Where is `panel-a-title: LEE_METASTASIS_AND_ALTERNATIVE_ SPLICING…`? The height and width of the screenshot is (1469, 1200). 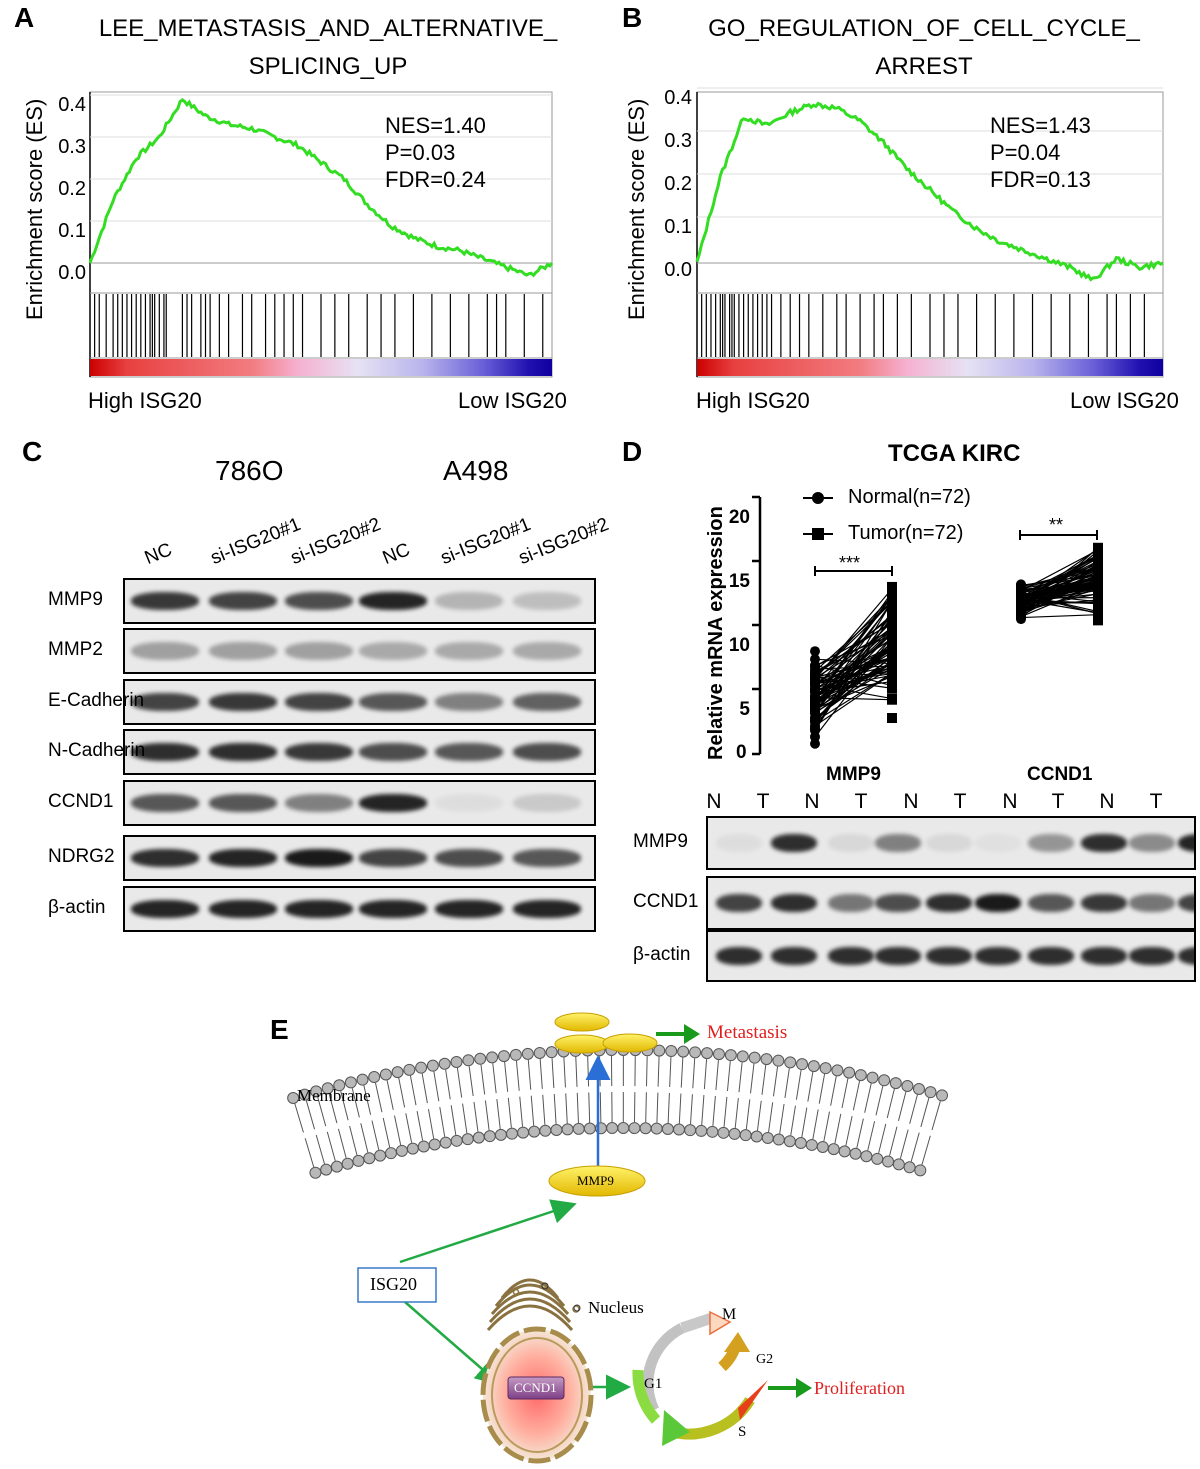
panel-a-title: LEE_METASTASIS_AND_ALTERNATIVE_ SPLICING… is located at coordinates (328, 48).